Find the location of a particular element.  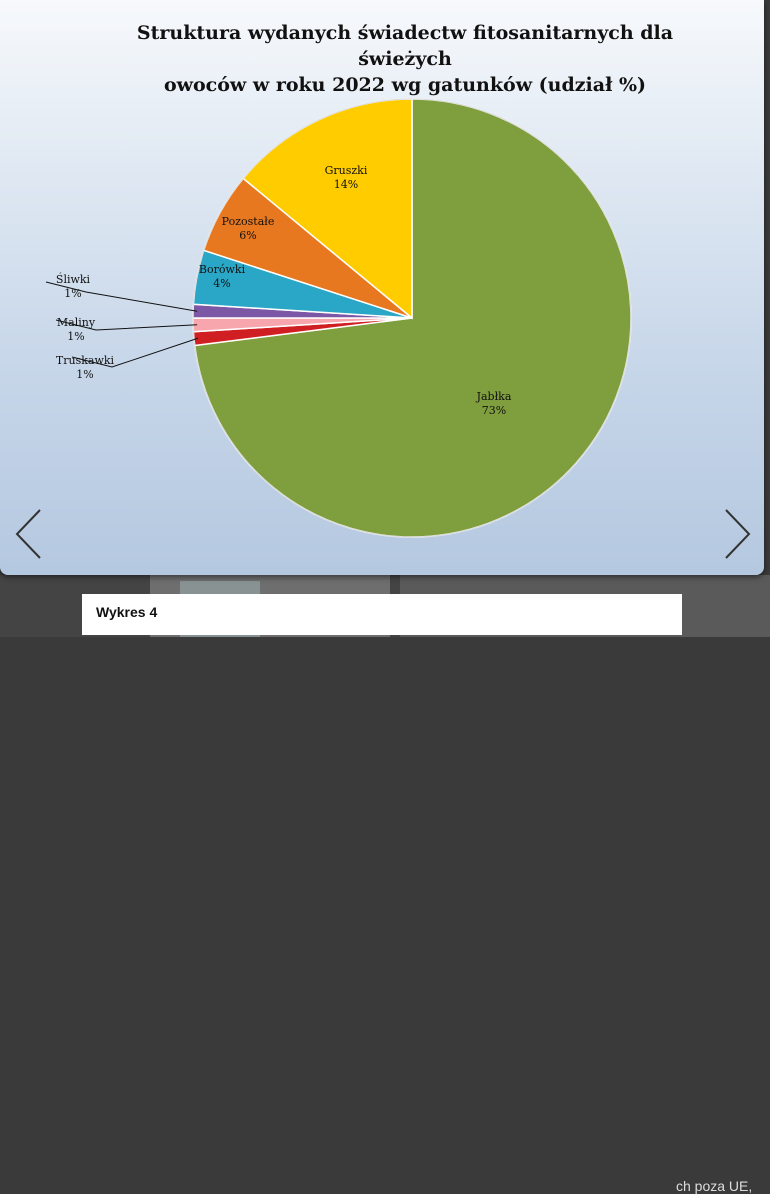

next-arrow-icon is located at coordinates (737, 534).